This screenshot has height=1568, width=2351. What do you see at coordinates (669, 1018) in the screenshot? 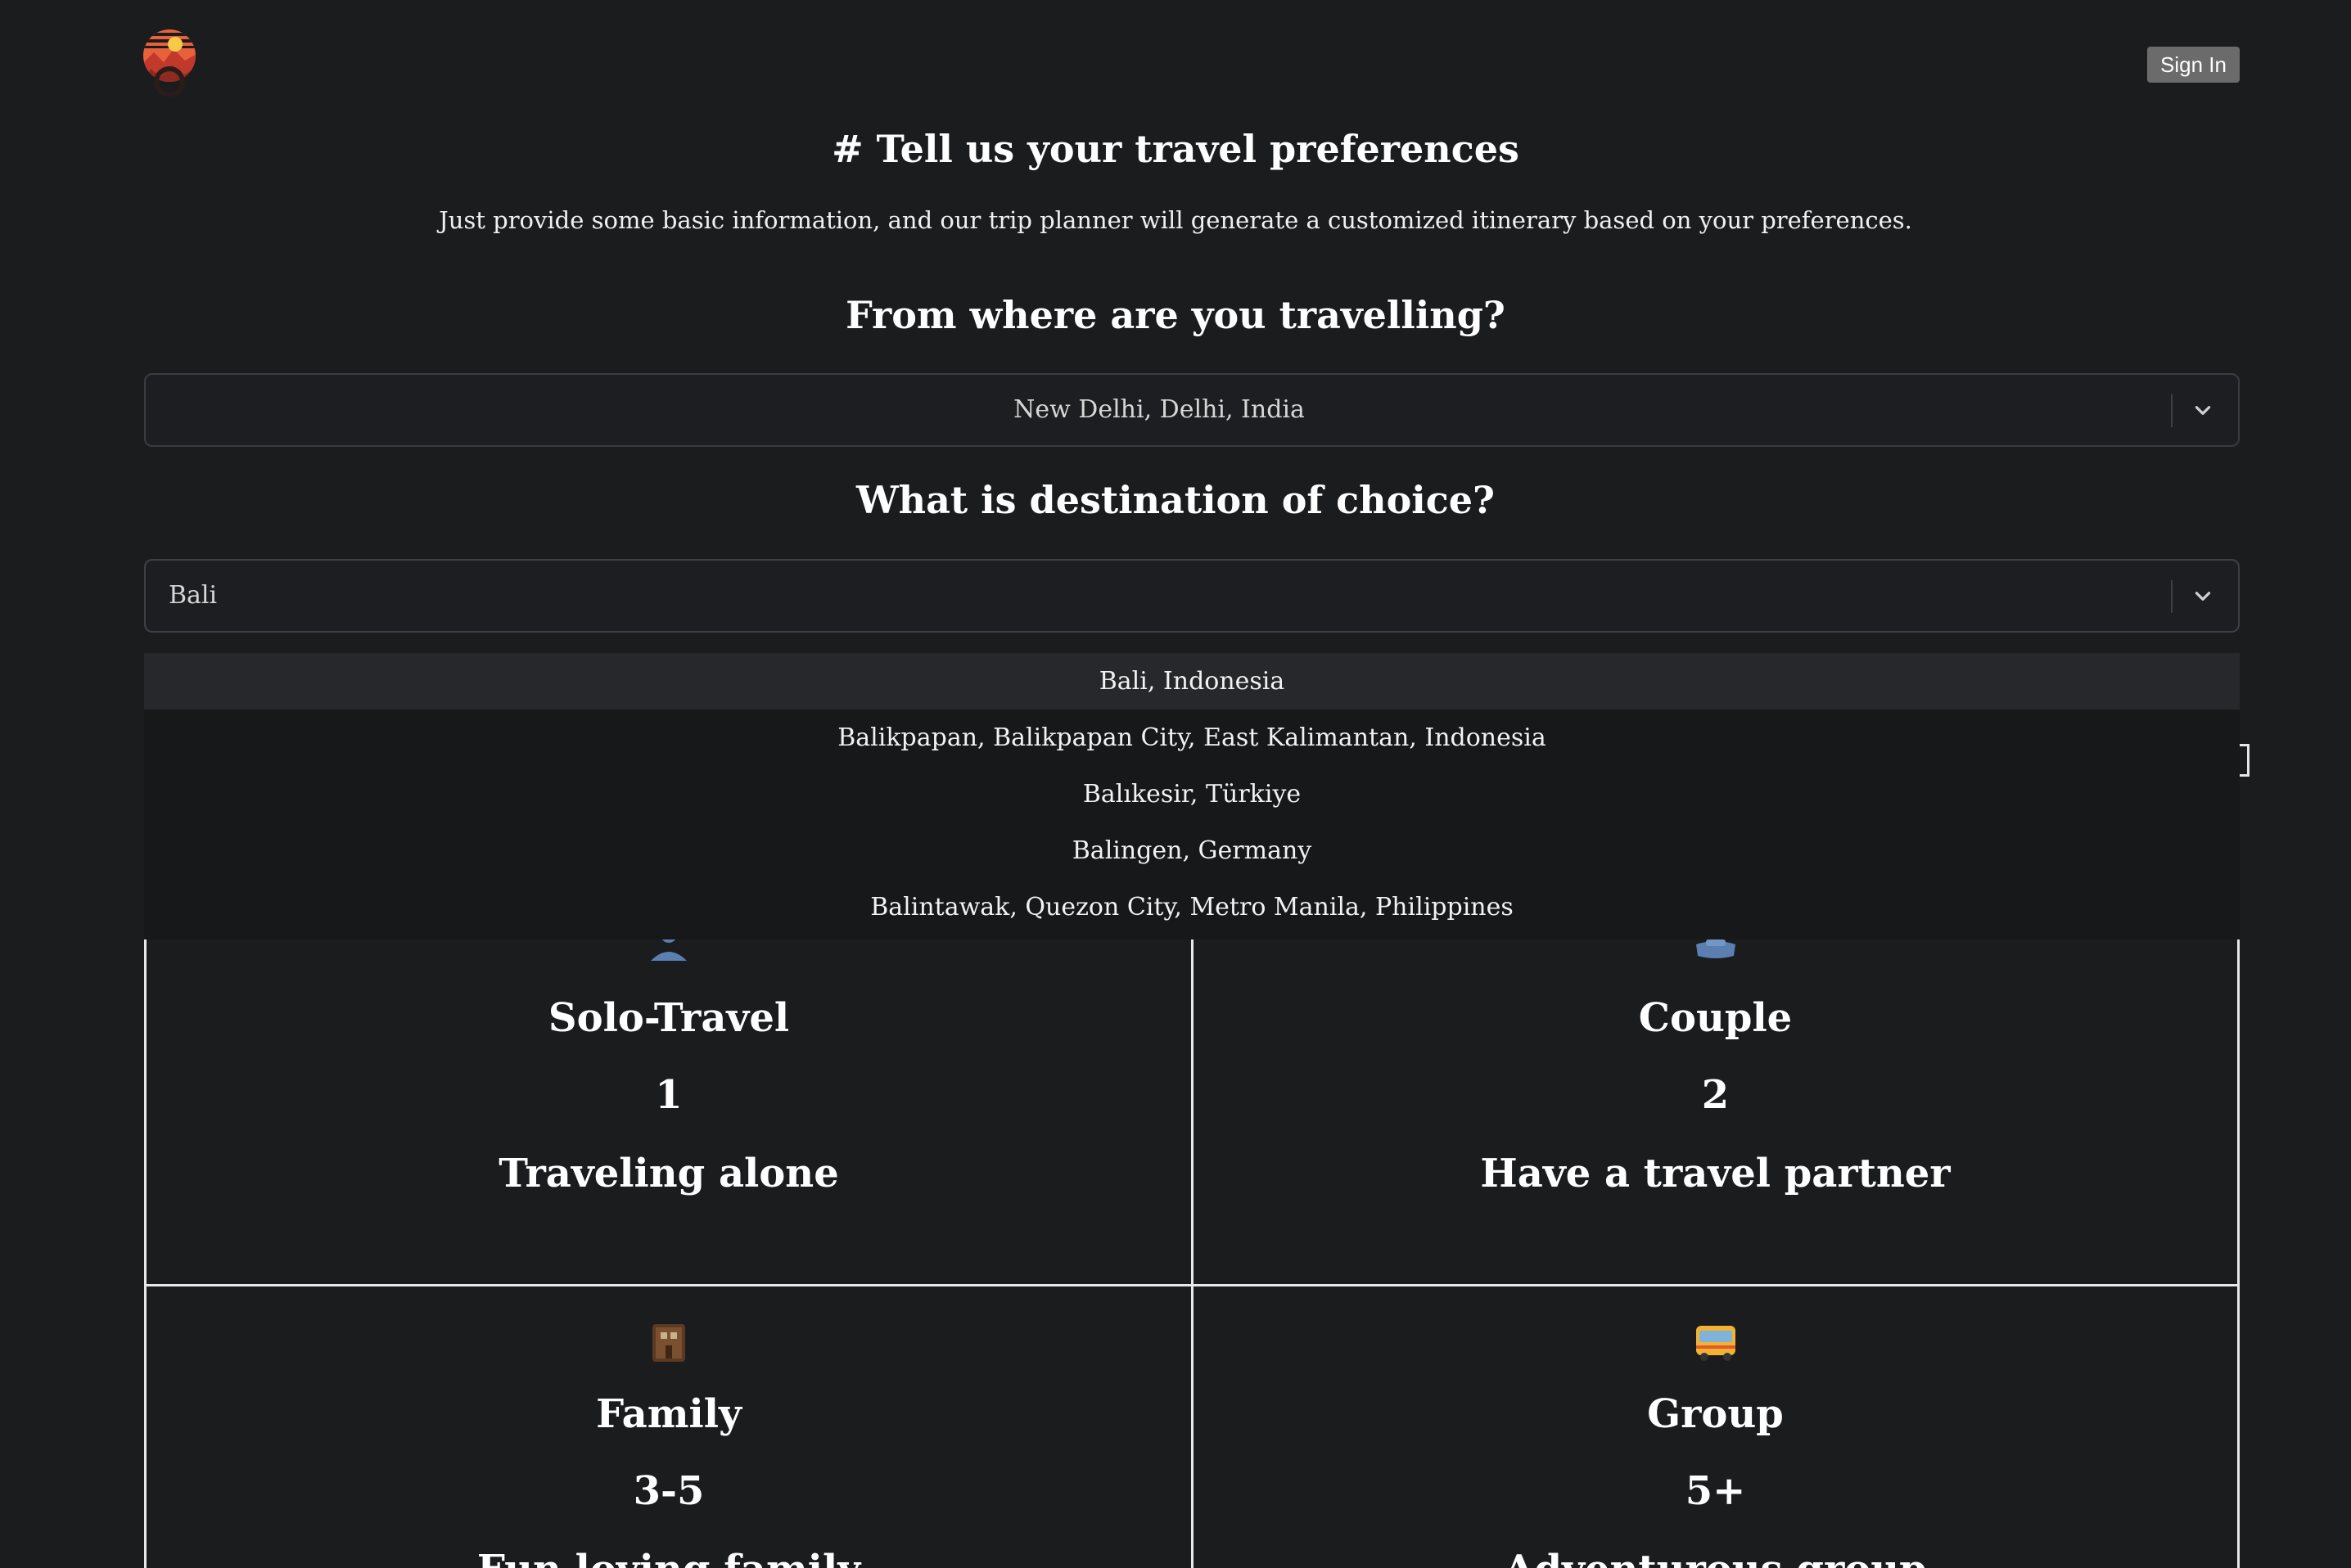
I see `traveler-title: Solo-Travel` at bounding box center [669, 1018].